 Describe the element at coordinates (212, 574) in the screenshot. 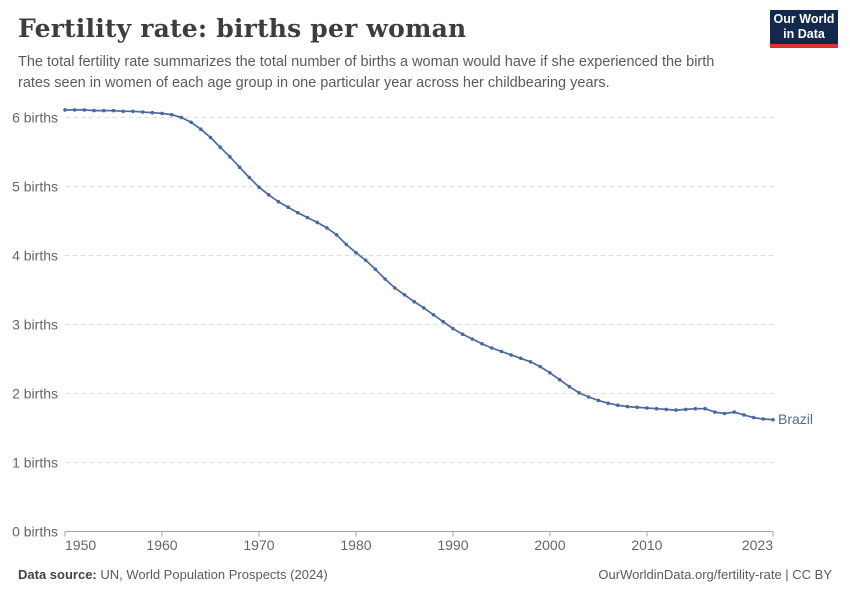

I see `data-source-text: UN, World Population Prospects (2024)` at that location.